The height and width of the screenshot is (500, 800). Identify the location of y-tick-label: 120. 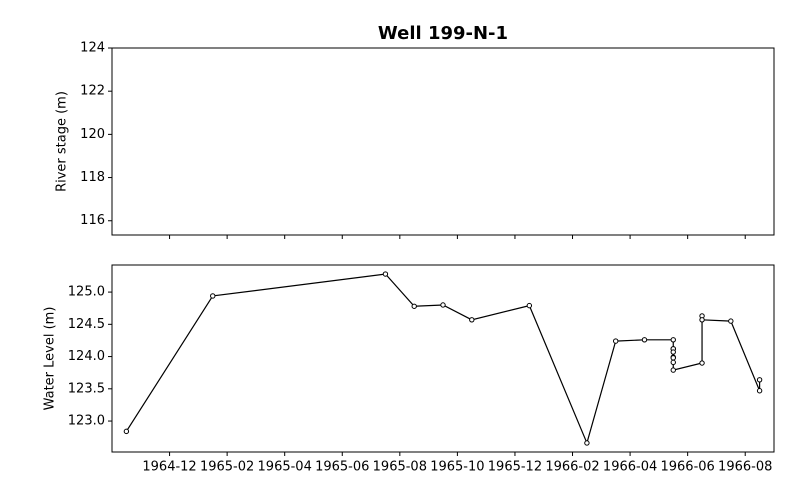
(92, 134).